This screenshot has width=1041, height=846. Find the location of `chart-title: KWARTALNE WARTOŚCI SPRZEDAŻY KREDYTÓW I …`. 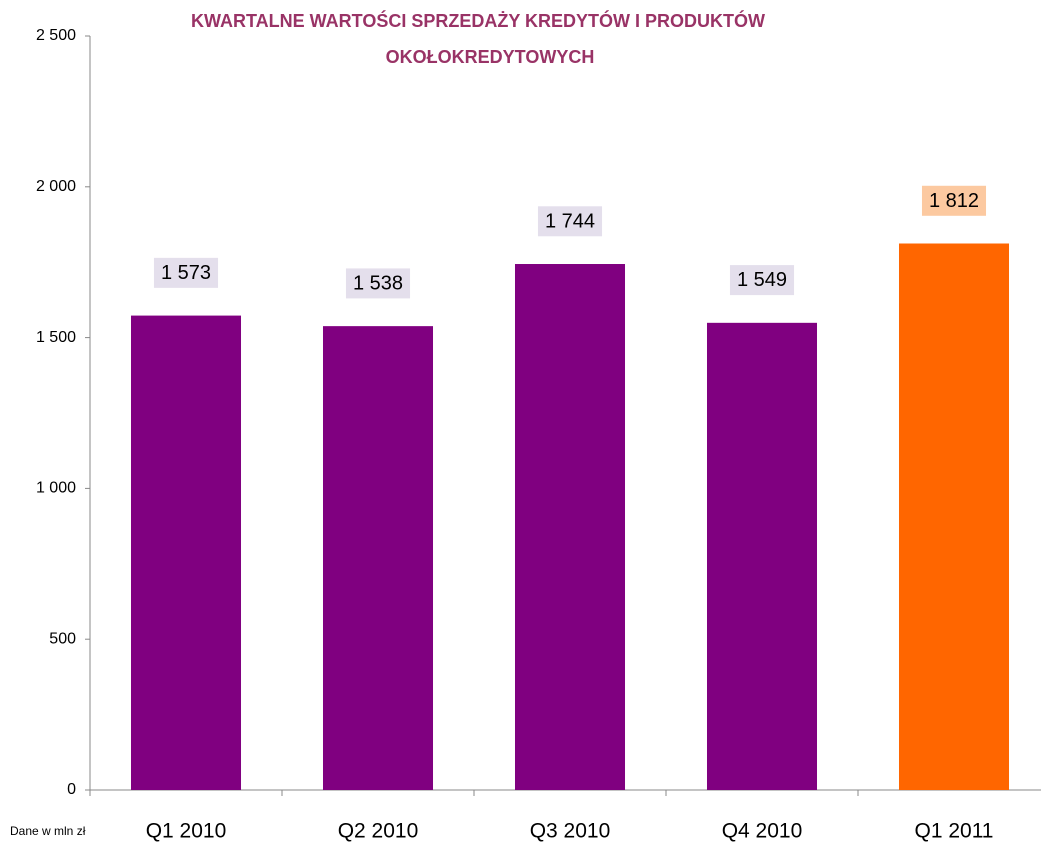

chart-title: KWARTALNE WARTOŚCI SPRZEDAŻY KREDYTÓW I … is located at coordinates (478, 20).